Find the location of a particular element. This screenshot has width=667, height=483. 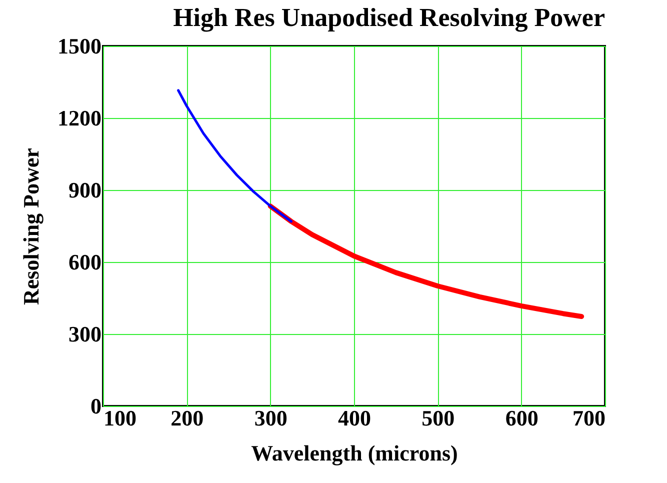

y-axis-title: Resolving Power is located at coordinates (31, 227).